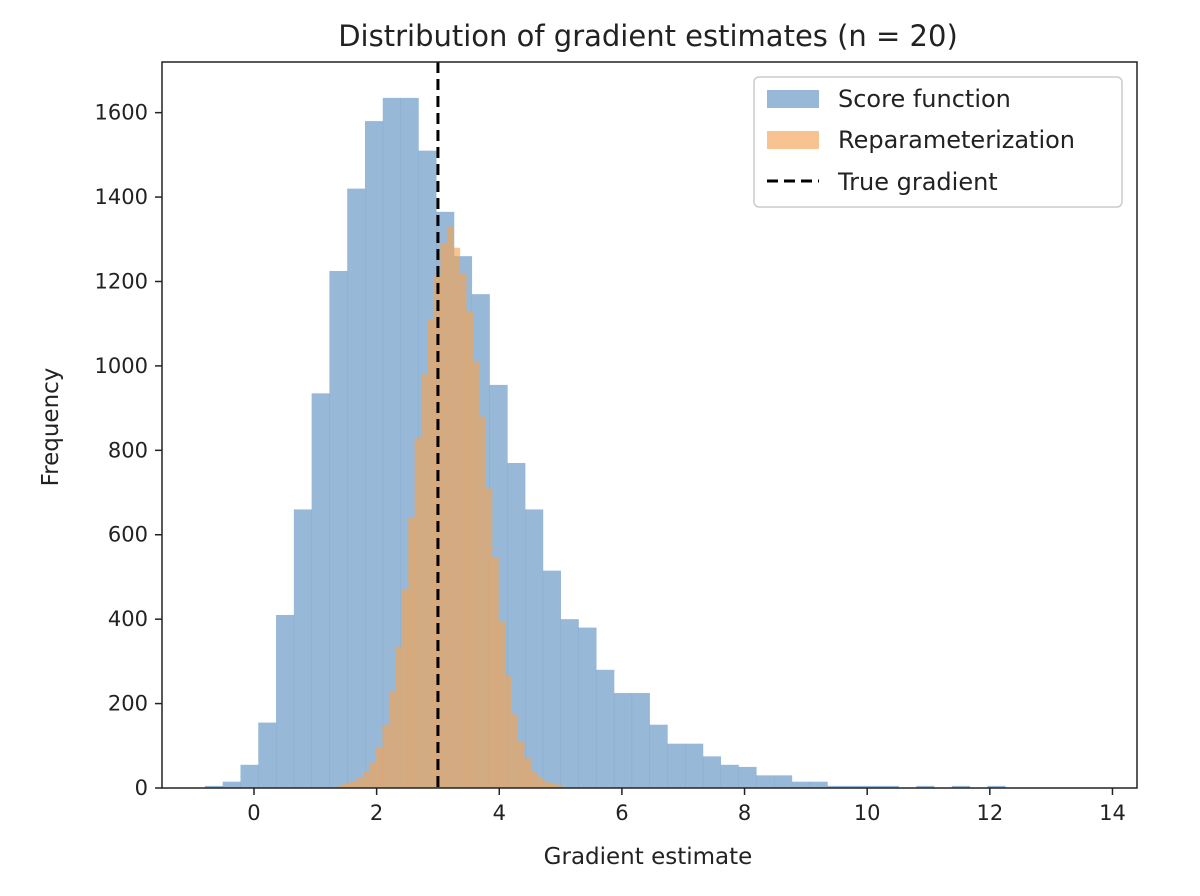 Image resolution: width=1200 pixels, height=896 pixels. Describe the element at coordinates (648, 857) in the screenshot. I see `x-axis-label: Gradient estimate` at that location.